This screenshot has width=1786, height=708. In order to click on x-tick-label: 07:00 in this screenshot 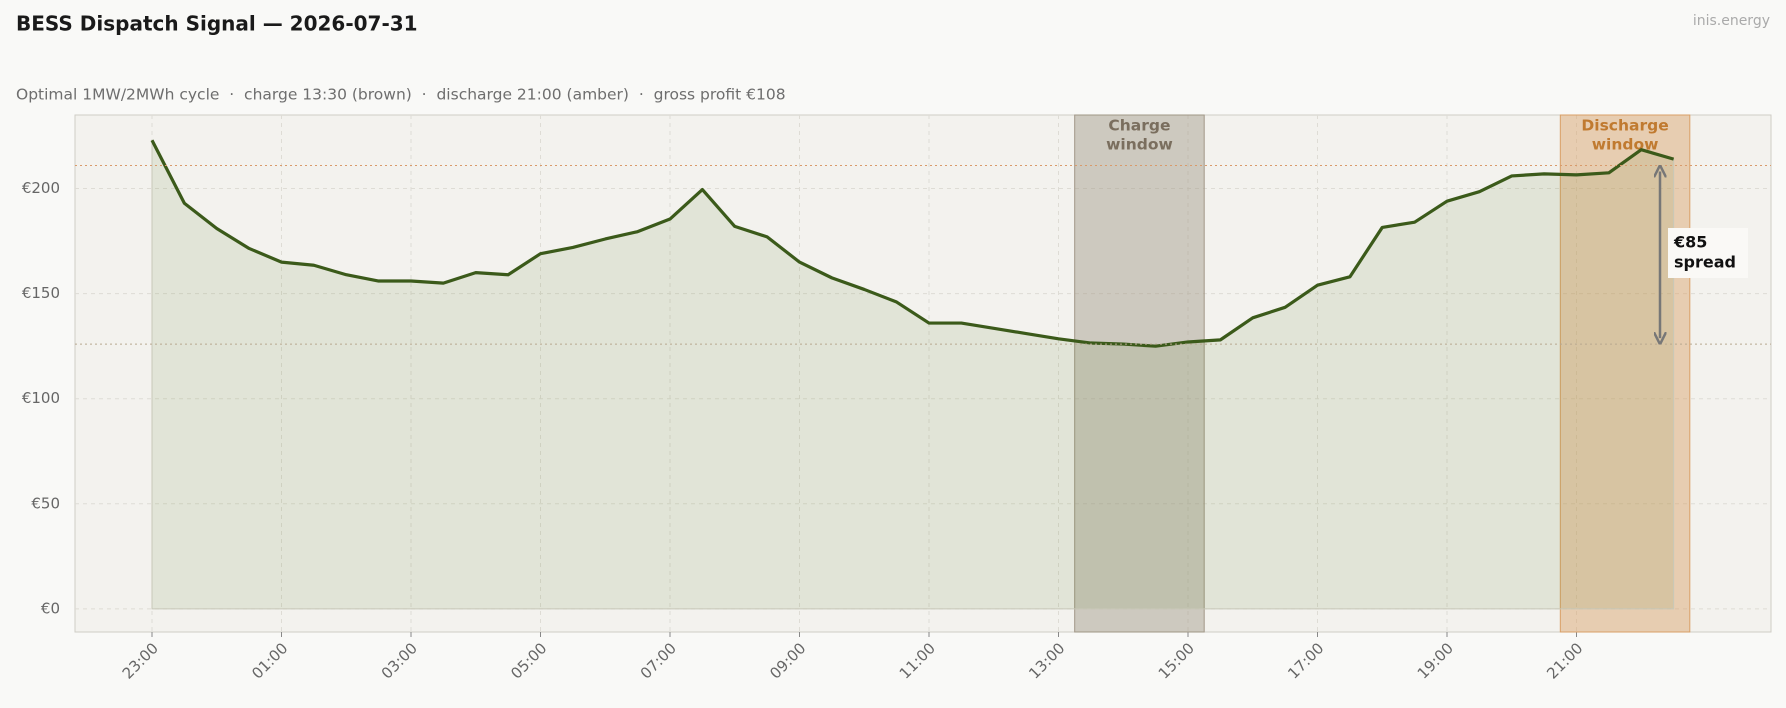, I will do `click(658, 660)`.